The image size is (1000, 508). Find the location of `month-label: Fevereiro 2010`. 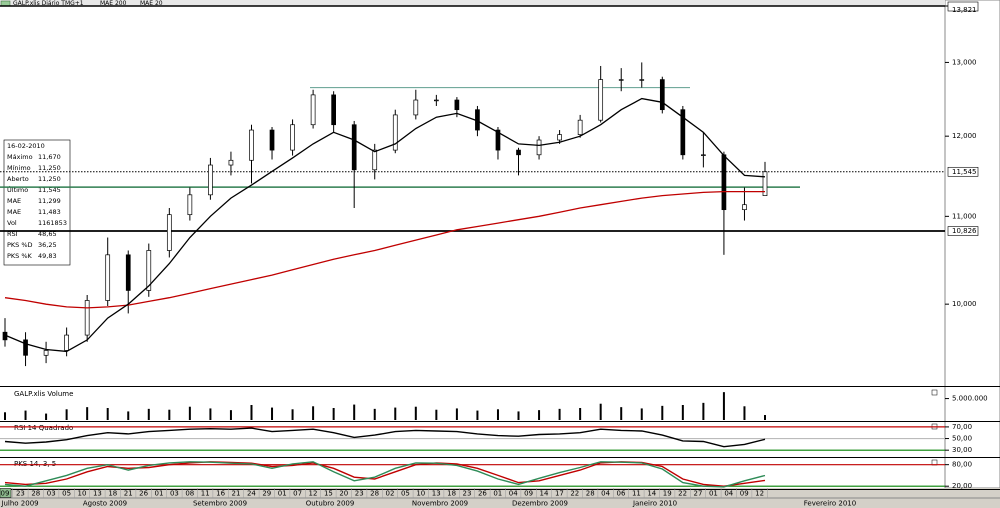

month-label: Fevereiro 2010 is located at coordinates (830, 504).